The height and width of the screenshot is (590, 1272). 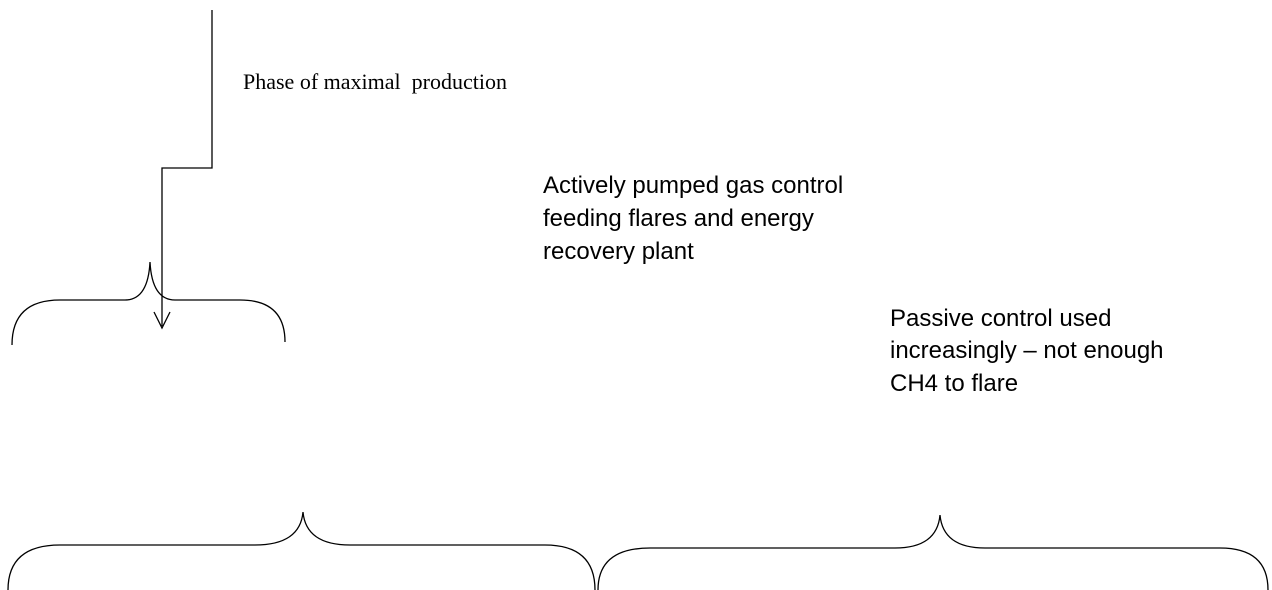 What do you see at coordinates (954, 383) in the screenshot?
I see `label-text: CH4 to flare` at bounding box center [954, 383].